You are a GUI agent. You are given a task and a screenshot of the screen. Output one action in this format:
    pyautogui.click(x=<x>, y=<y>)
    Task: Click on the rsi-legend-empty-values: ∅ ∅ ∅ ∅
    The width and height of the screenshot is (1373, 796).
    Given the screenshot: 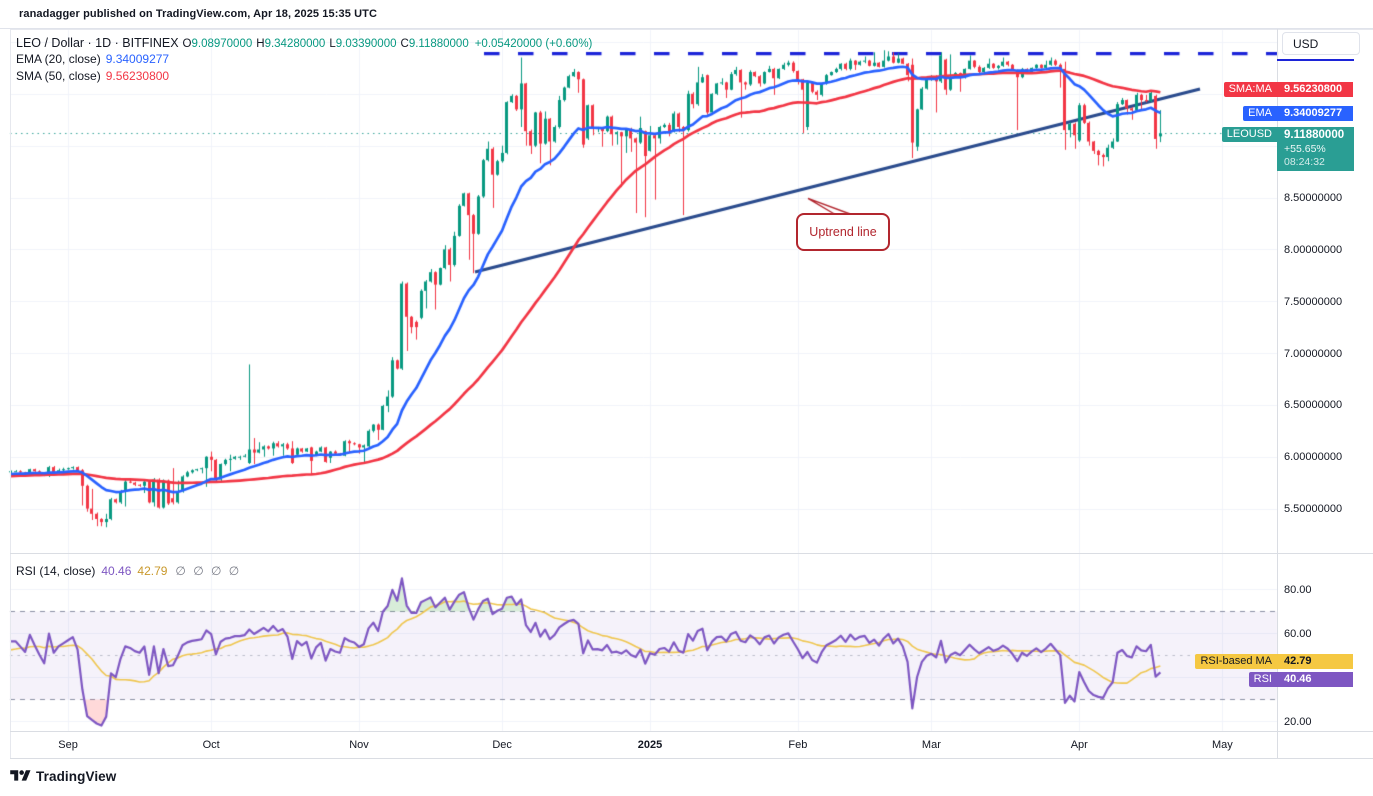 What is the action you would take?
    pyautogui.click(x=208, y=571)
    